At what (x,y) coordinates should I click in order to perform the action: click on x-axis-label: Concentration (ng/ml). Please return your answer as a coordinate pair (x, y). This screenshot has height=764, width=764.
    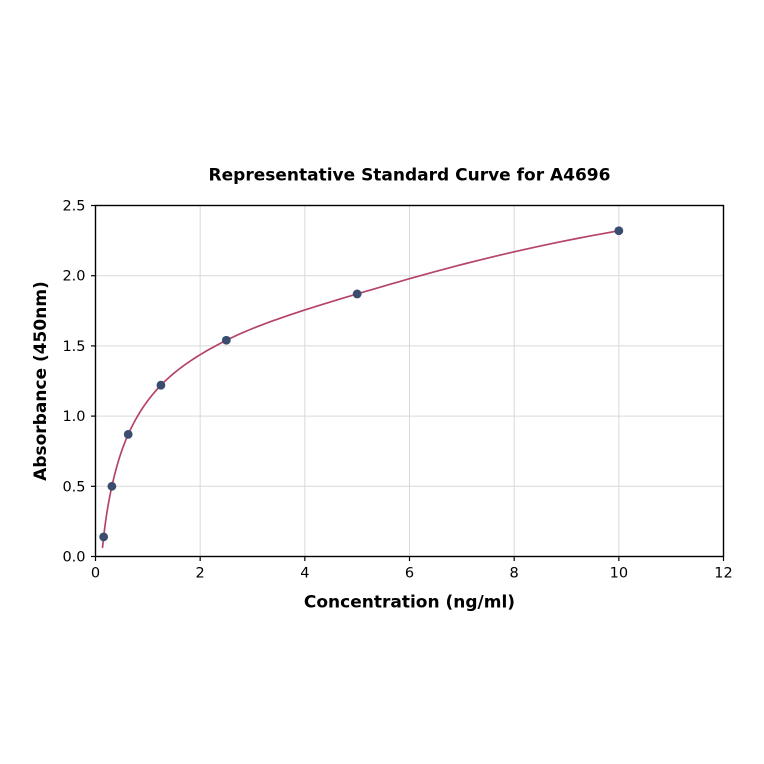
    Looking at the image, I should click on (409, 603).